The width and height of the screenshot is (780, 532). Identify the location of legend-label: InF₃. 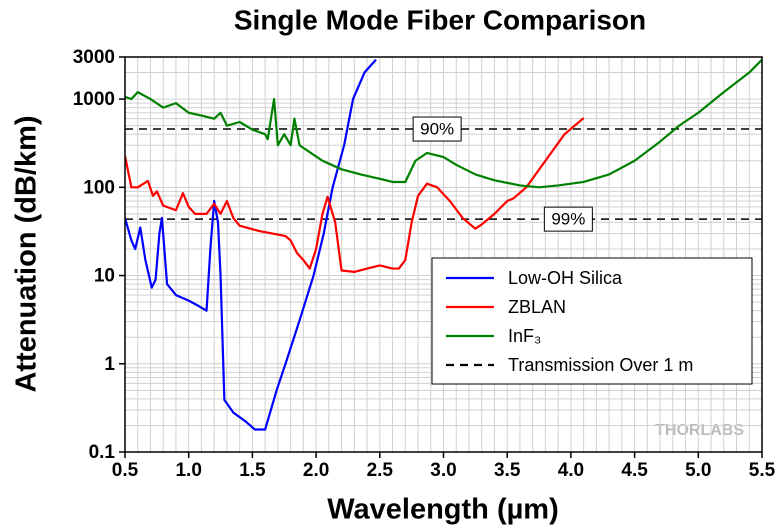
(524, 336).